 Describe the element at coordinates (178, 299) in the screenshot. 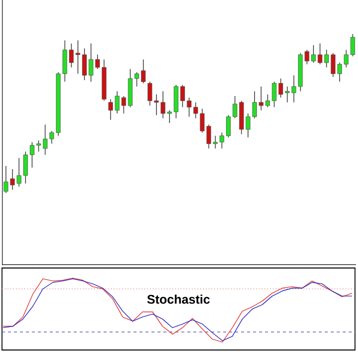

I see `annotation: Stochastic` at that location.